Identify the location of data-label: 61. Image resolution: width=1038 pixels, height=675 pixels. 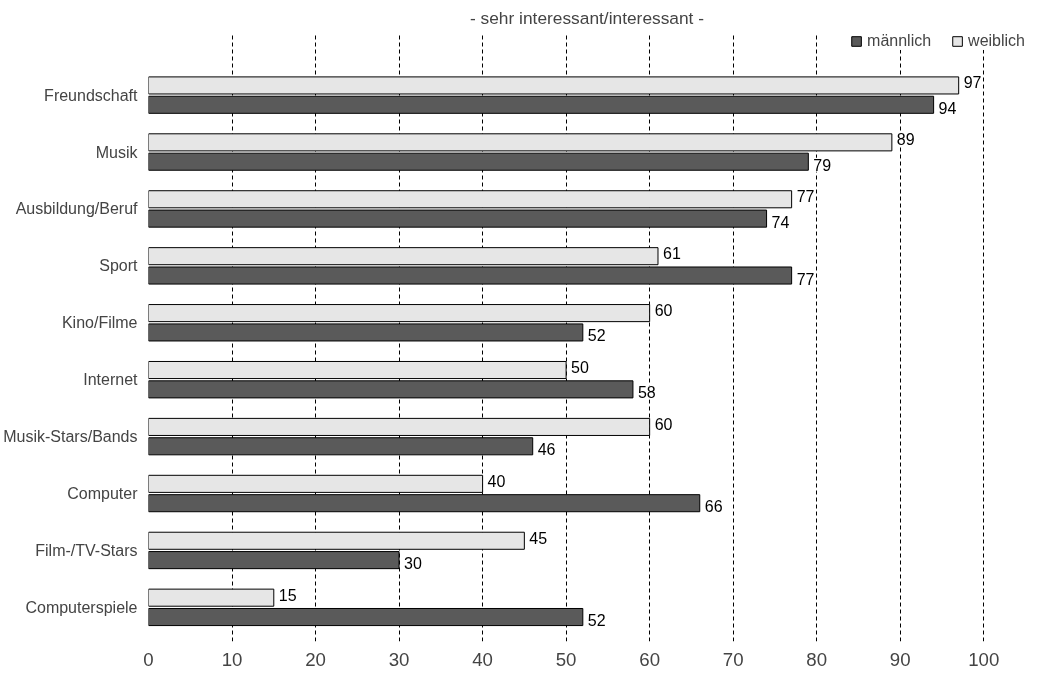
(672, 254).